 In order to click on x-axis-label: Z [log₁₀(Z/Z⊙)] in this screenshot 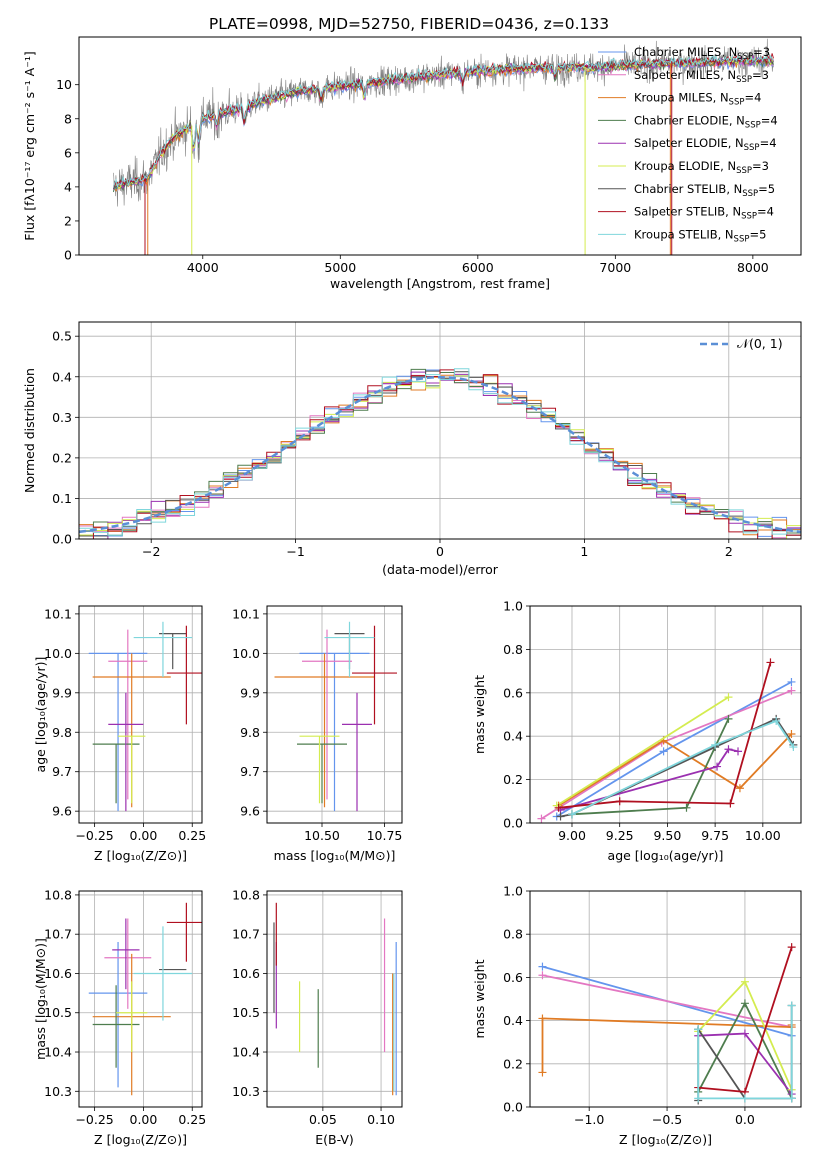, I will do `click(140, 855)`.